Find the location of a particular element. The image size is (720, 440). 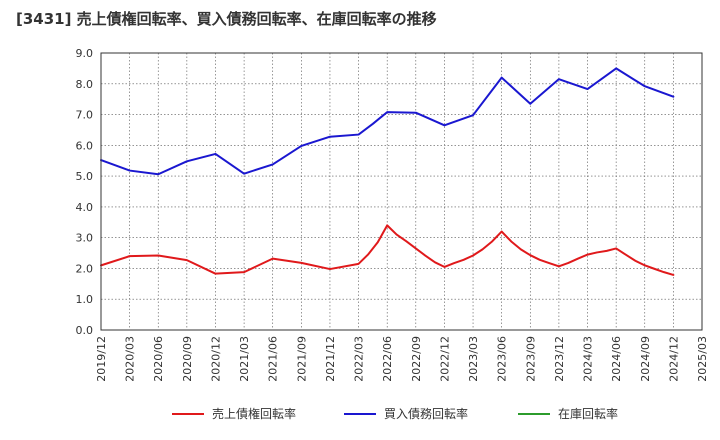

y-tick-label: 6.0 is located at coordinates (85, 145).